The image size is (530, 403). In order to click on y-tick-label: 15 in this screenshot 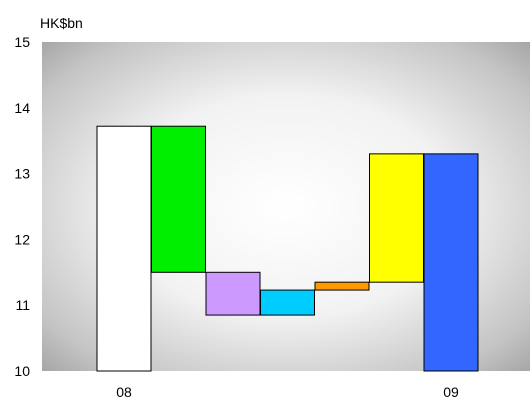, I will do `click(22, 42)`.